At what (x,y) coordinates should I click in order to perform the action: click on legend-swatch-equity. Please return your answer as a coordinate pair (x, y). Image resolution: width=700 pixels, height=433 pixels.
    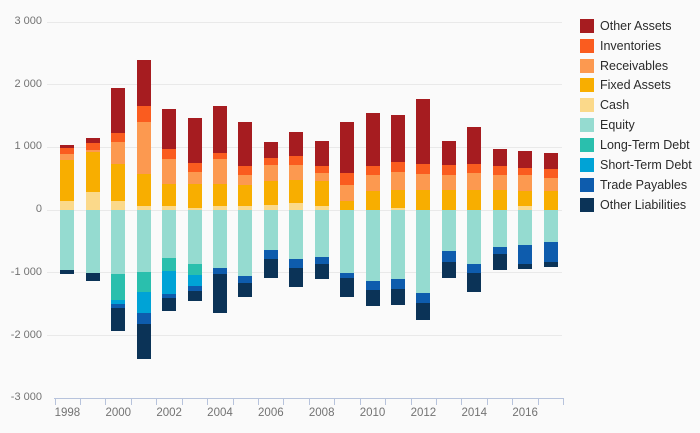
    Looking at the image, I should click on (587, 125).